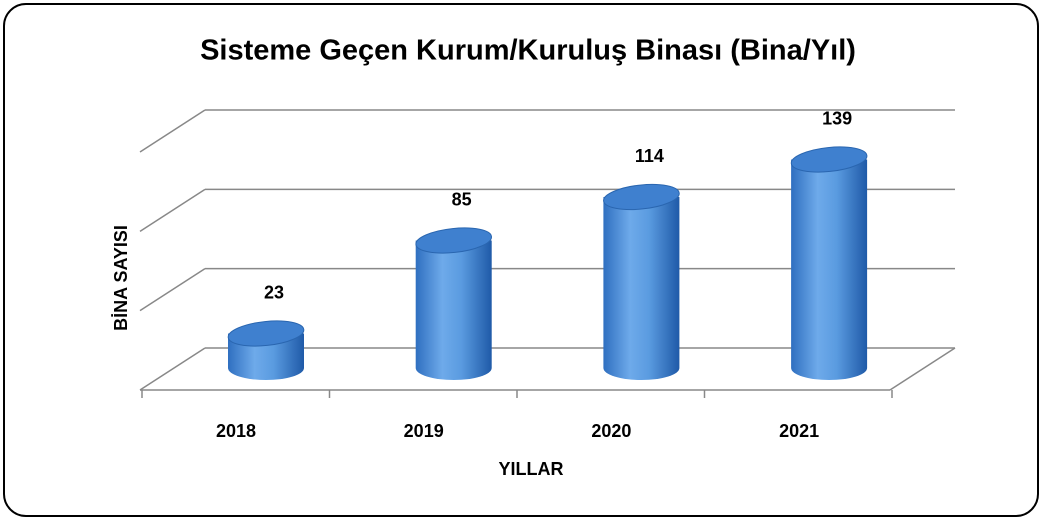 The height and width of the screenshot is (525, 1042). What do you see at coordinates (274, 292) in the screenshot?
I see `data-label: 23` at bounding box center [274, 292].